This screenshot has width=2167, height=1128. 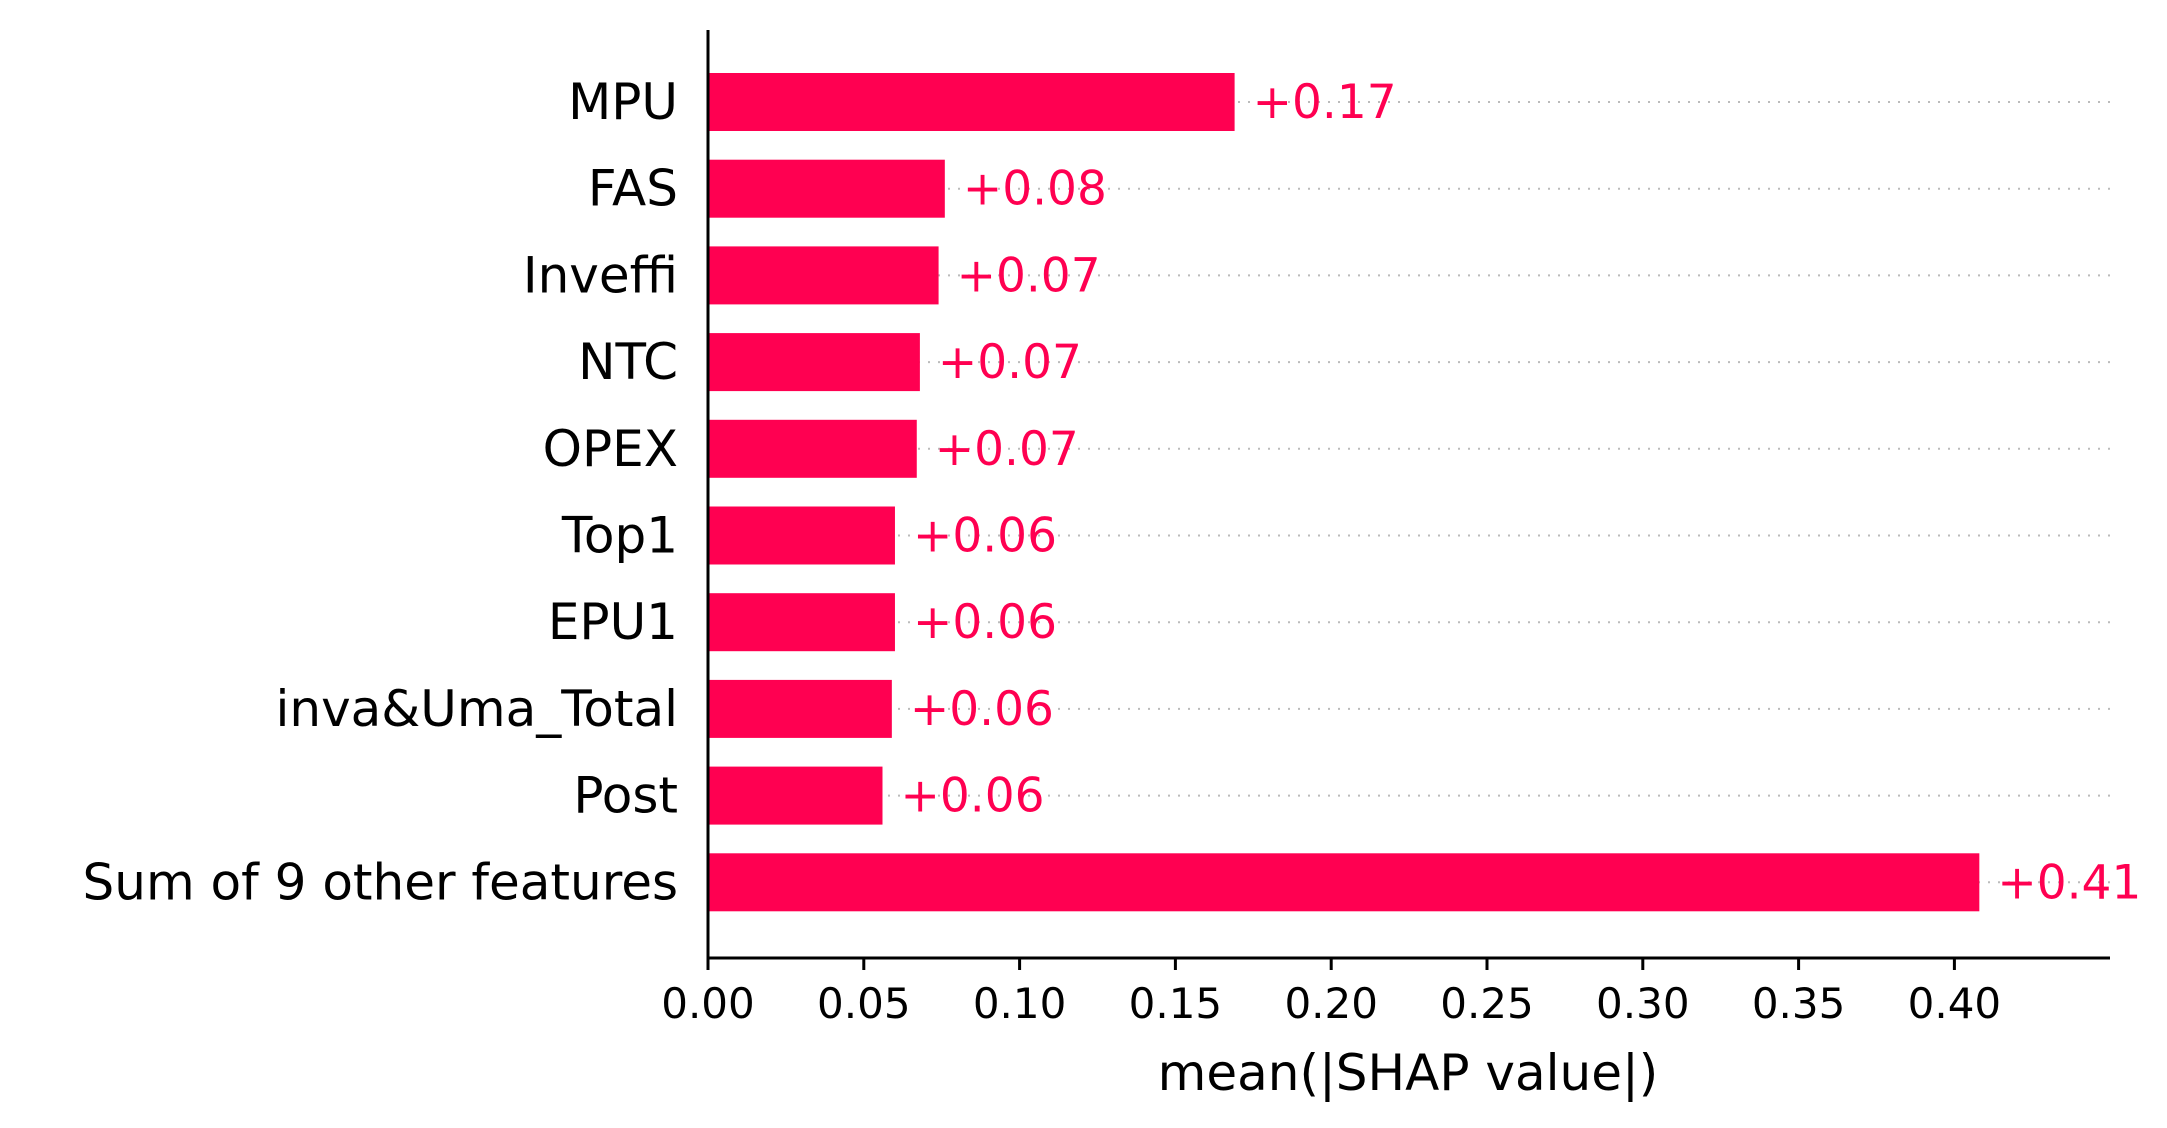 I want to click on x-tick-label: 0.35, so click(x=1799, y=1003).